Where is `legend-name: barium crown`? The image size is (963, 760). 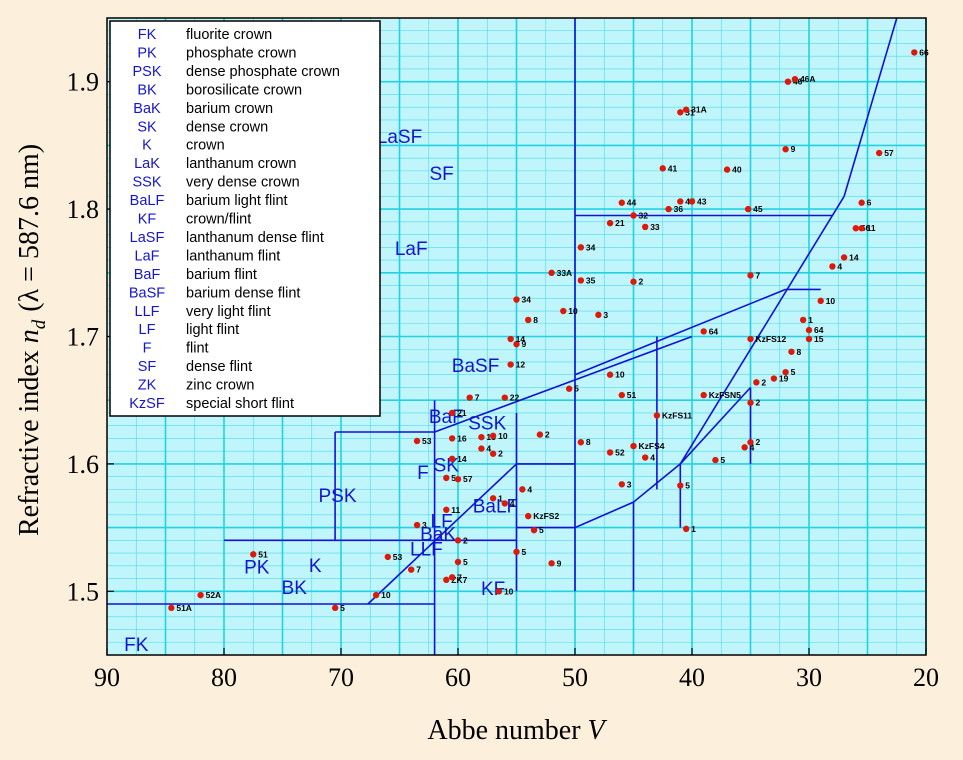
legend-name: barium crown is located at coordinates (229, 109).